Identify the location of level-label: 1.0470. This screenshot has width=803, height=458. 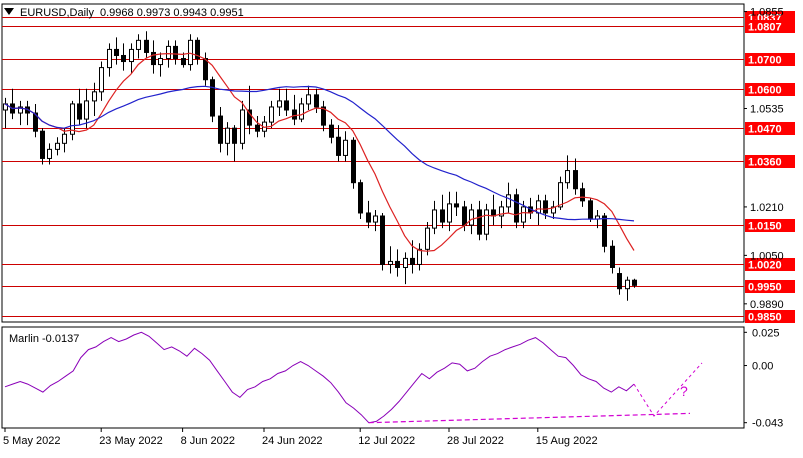
(765, 130).